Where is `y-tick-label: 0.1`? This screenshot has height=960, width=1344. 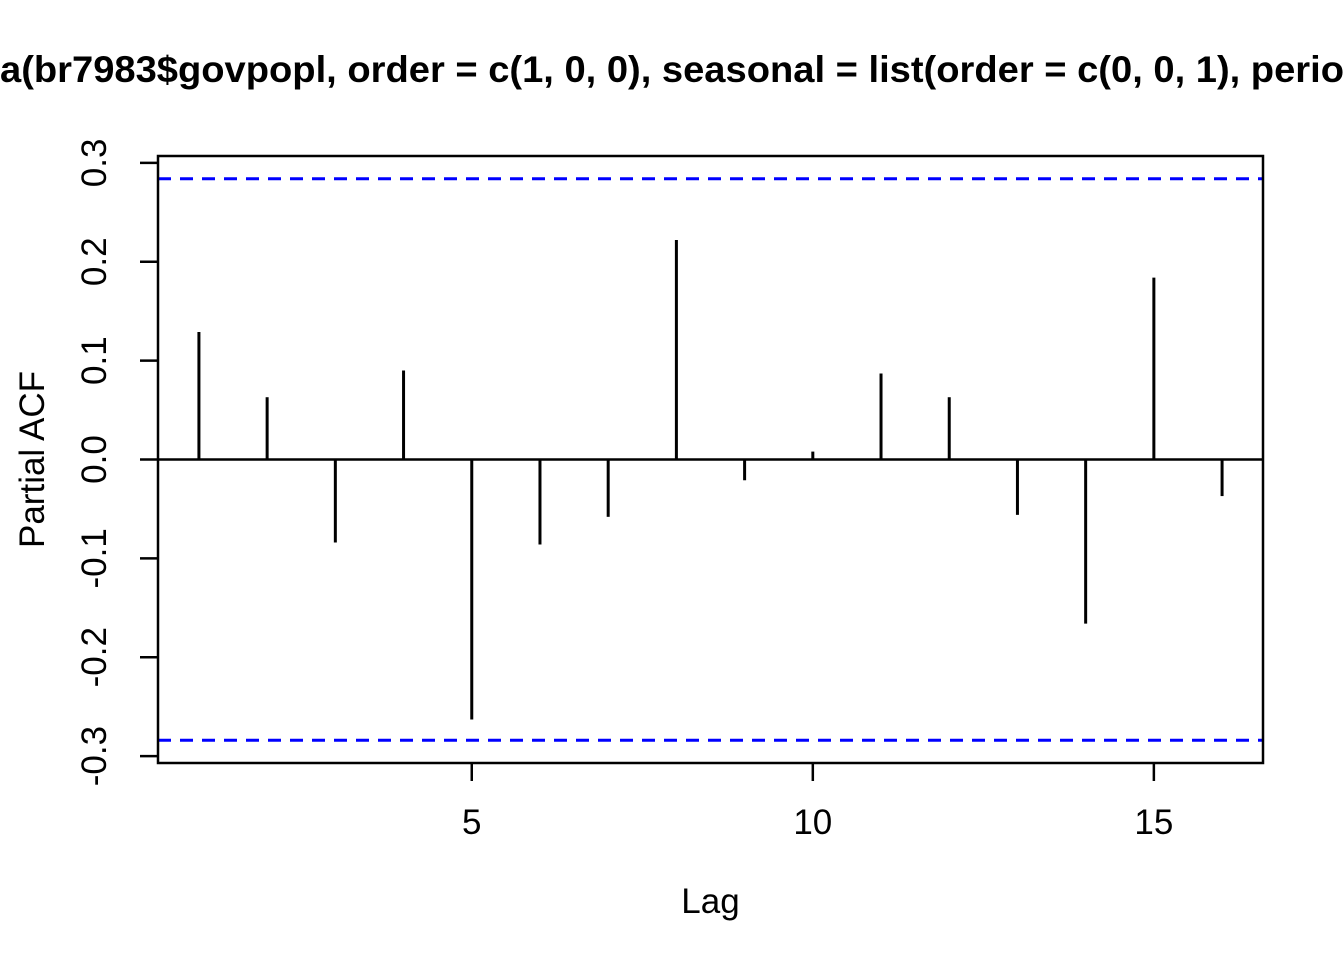 y-tick-label: 0.1 is located at coordinates (94, 360).